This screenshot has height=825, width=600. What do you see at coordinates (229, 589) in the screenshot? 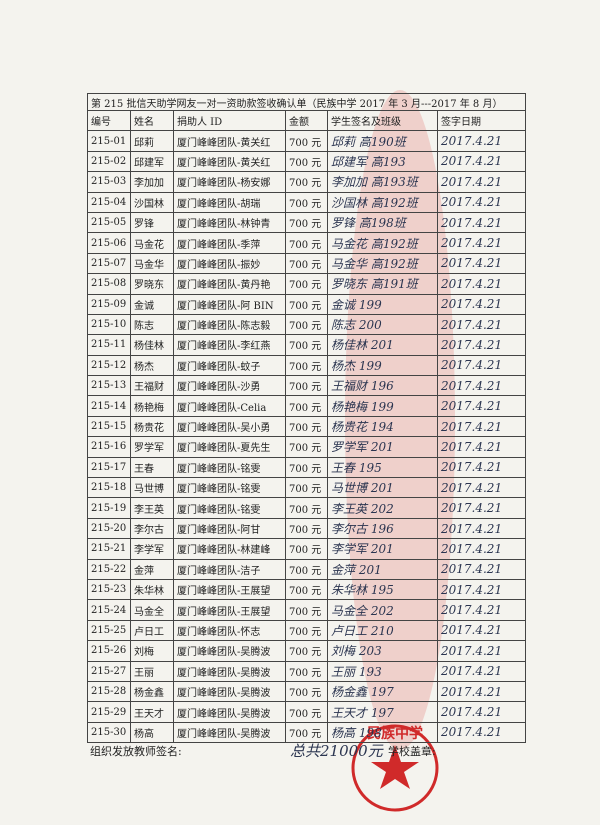
I see `donor-id: 厦门峰峰团队-王展望` at bounding box center [229, 589].